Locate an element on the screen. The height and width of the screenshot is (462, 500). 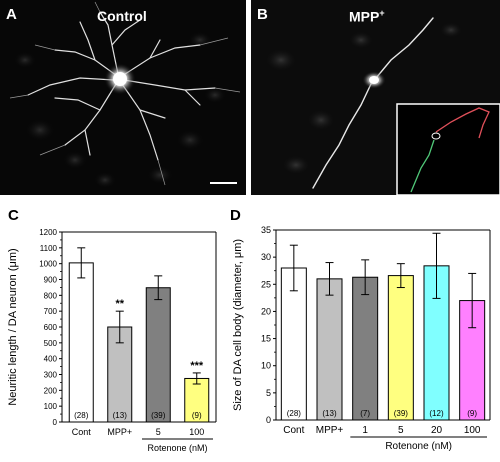
y-tick-label: 30 is located at coordinates (266, 257).